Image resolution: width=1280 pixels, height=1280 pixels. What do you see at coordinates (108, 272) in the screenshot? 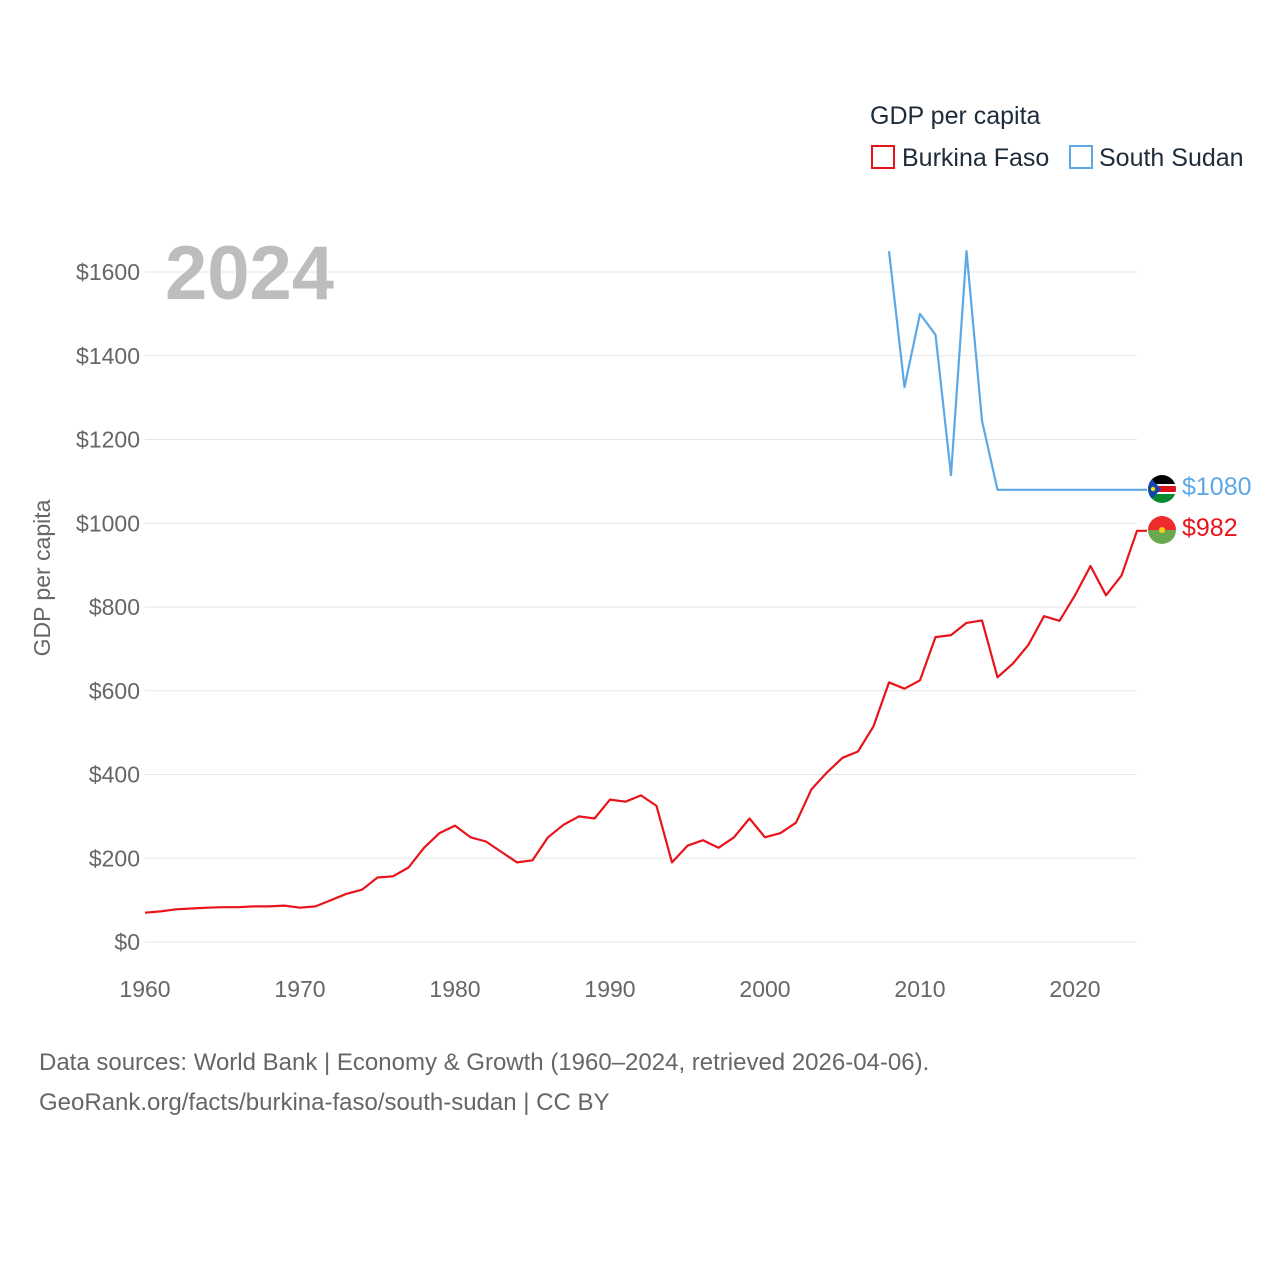
I see `y-tick-label: $1600` at bounding box center [108, 272].